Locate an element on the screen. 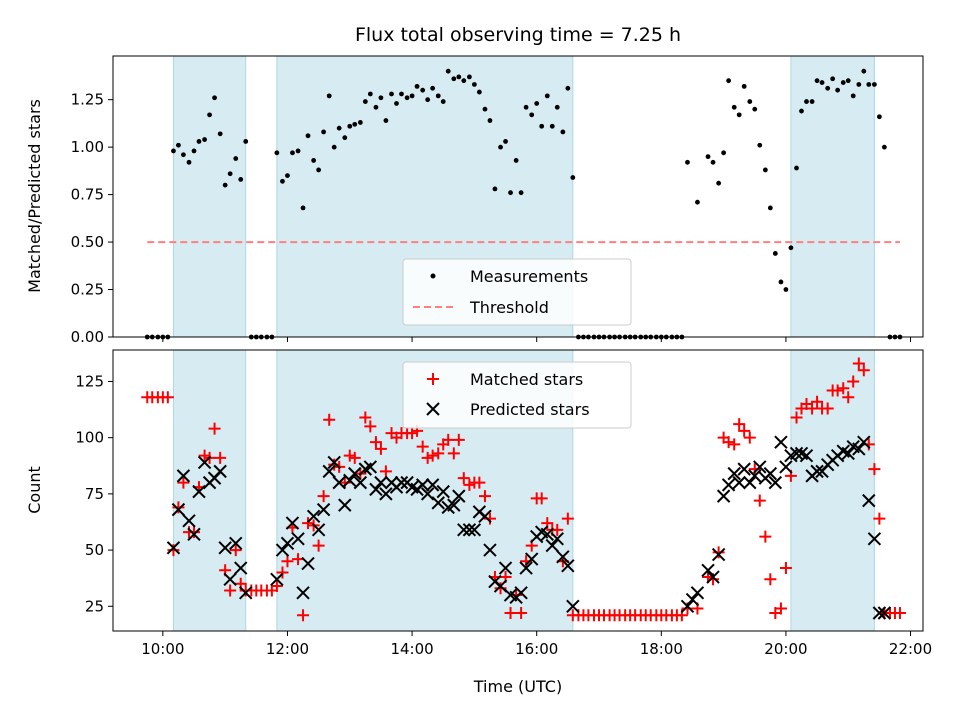 Image resolution: width=960 pixels, height=720 pixels. bottom-y-tick-label: 25 is located at coordinates (94, 606).